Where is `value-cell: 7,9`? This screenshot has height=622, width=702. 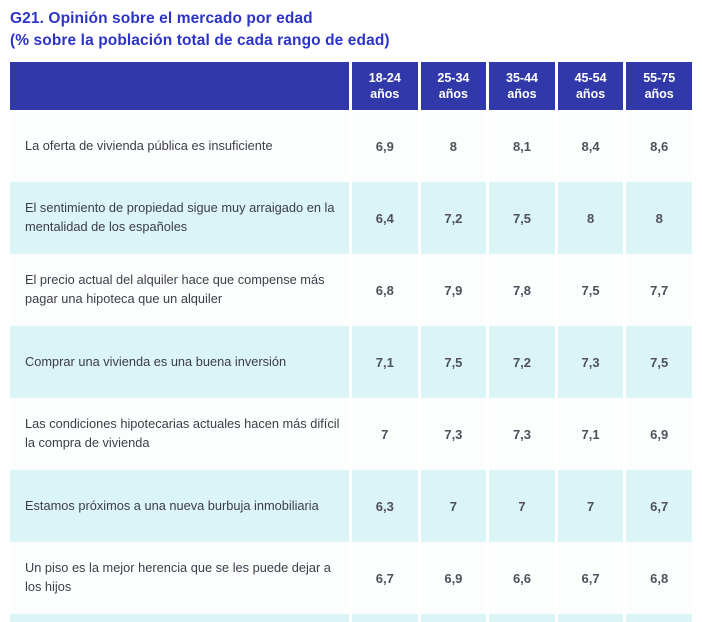
value-cell: 7,9 is located at coordinates (453, 290).